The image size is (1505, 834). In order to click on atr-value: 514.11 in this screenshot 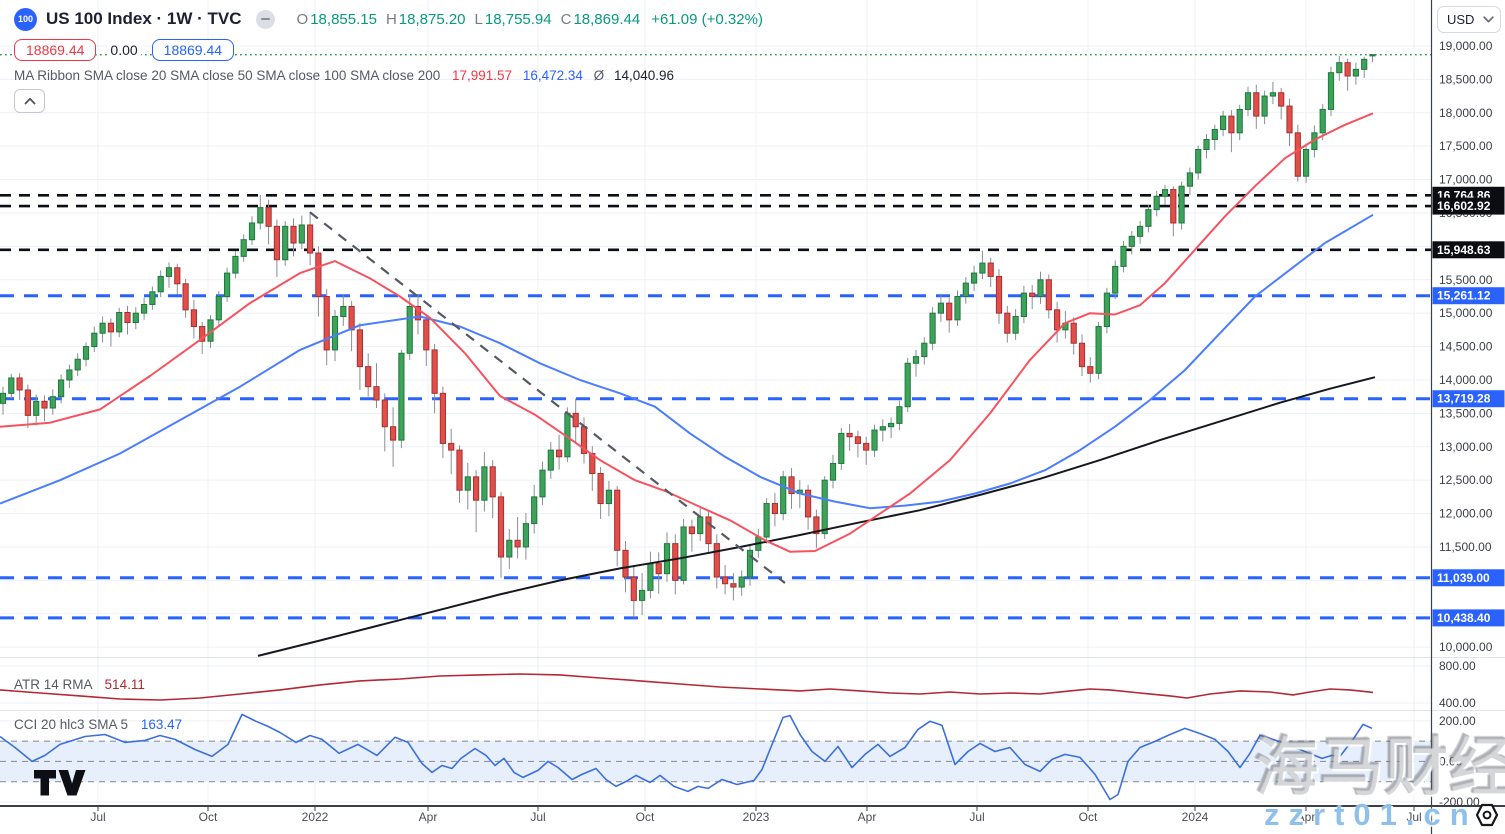, I will do `click(124, 684)`.